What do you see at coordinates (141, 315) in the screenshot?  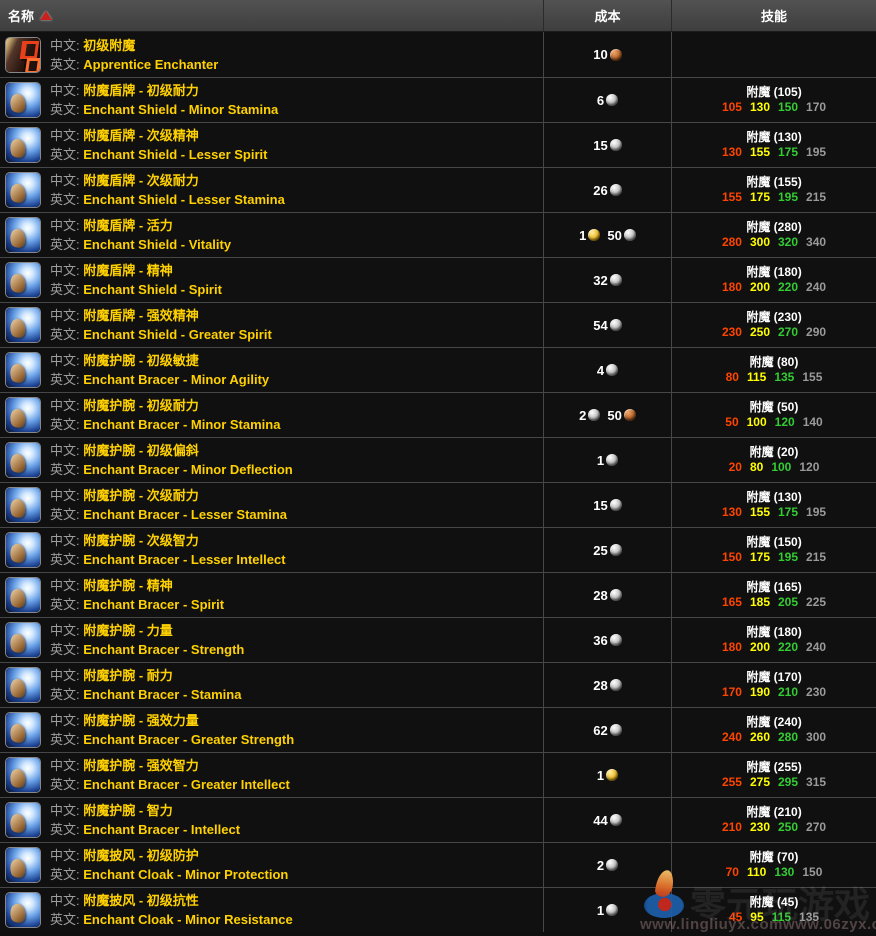 I see `spell-name-cn-link: 附魔盾牌 - 强效精神` at bounding box center [141, 315].